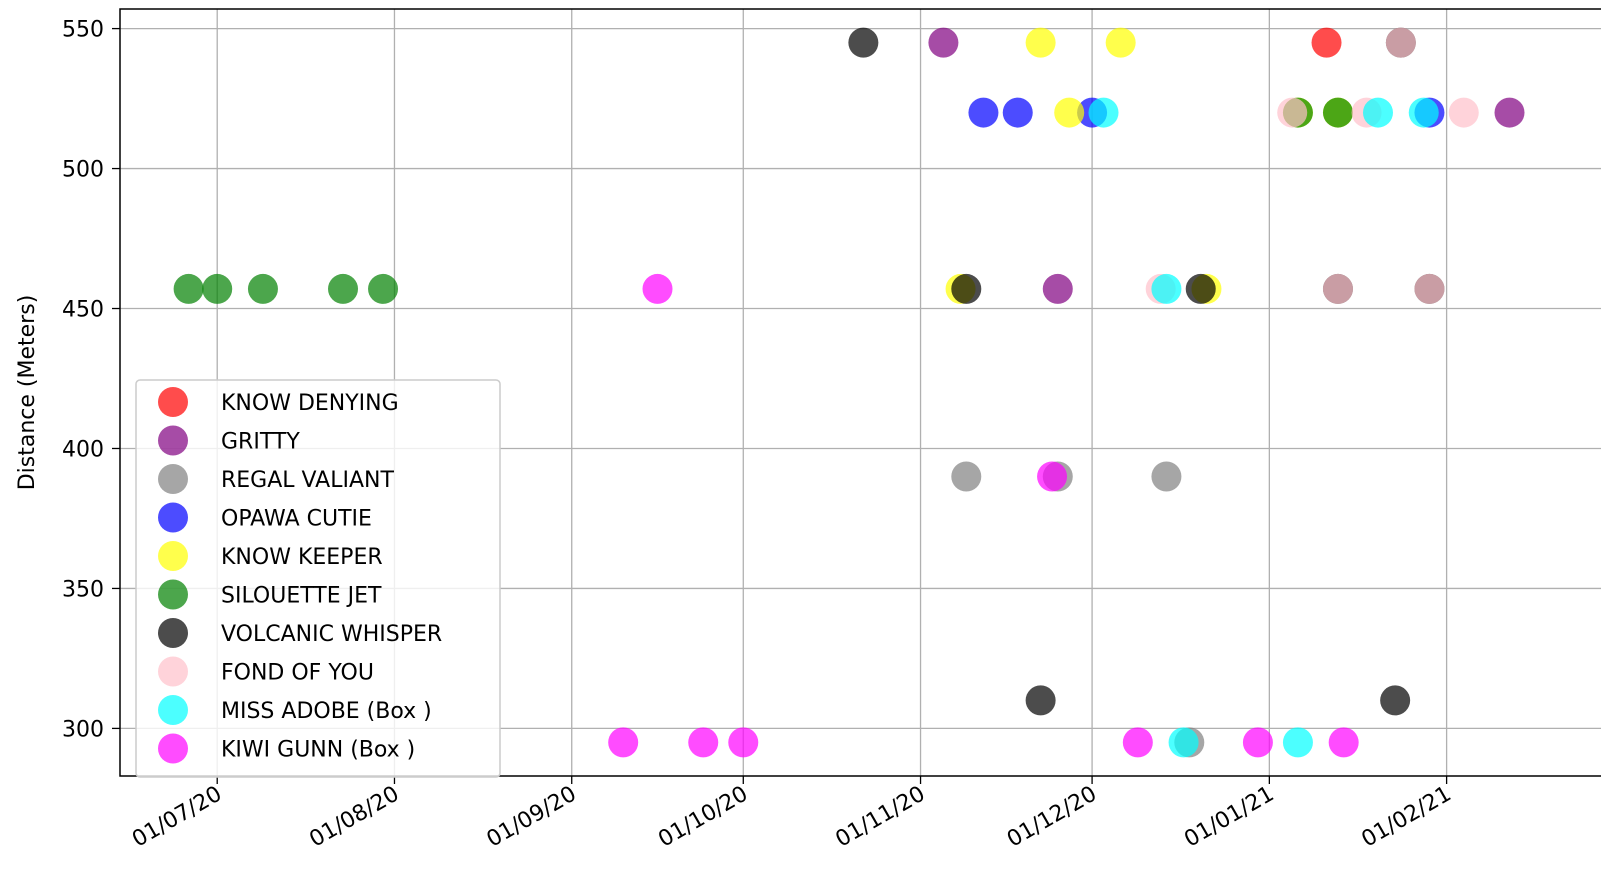 This screenshot has height=889, width=1601. What do you see at coordinates (296, 519) in the screenshot?
I see `legend-label: OPAWA CUTIE` at bounding box center [296, 519].